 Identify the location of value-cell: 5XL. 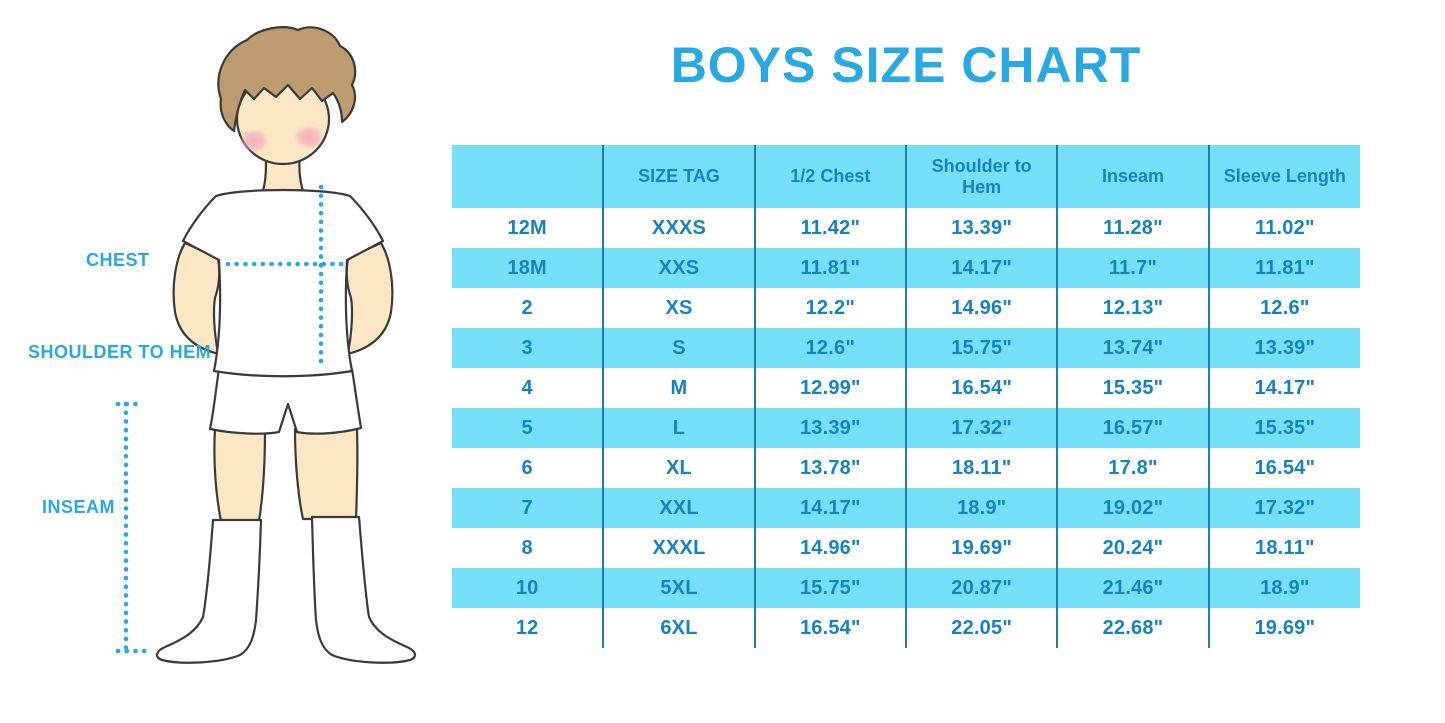
(678, 588).